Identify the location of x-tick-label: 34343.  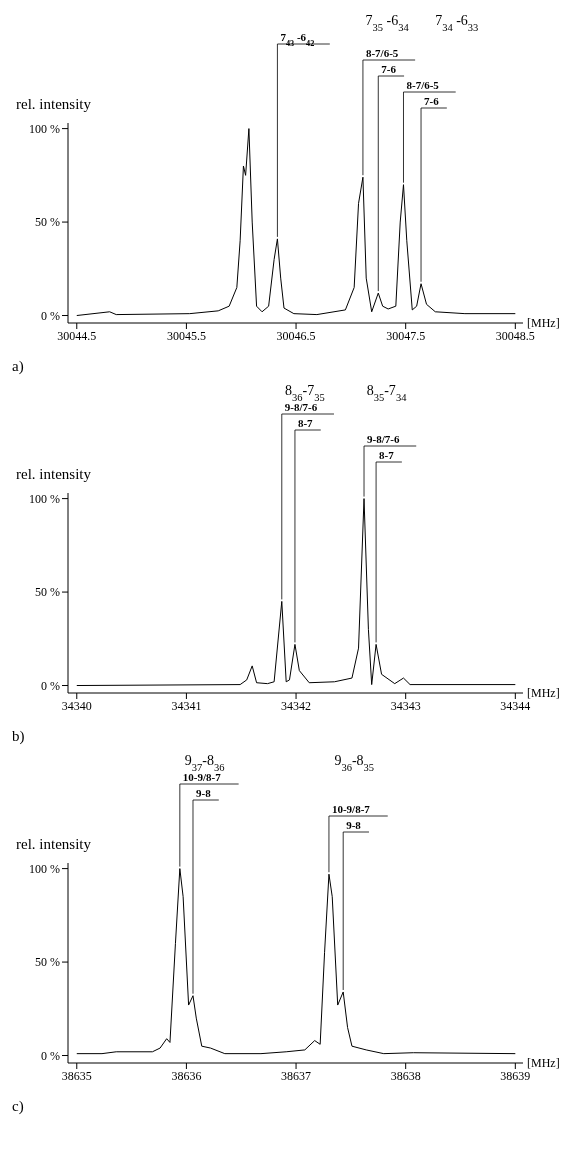
(405, 705).